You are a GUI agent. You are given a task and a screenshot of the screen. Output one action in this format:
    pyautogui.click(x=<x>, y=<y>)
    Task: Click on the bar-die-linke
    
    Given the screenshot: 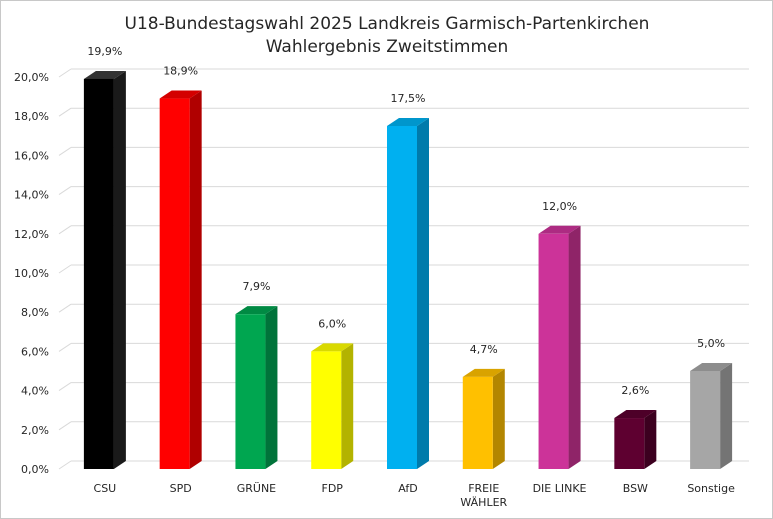 What is the action you would take?
    pyautogui.click(x=559, y=347)
    